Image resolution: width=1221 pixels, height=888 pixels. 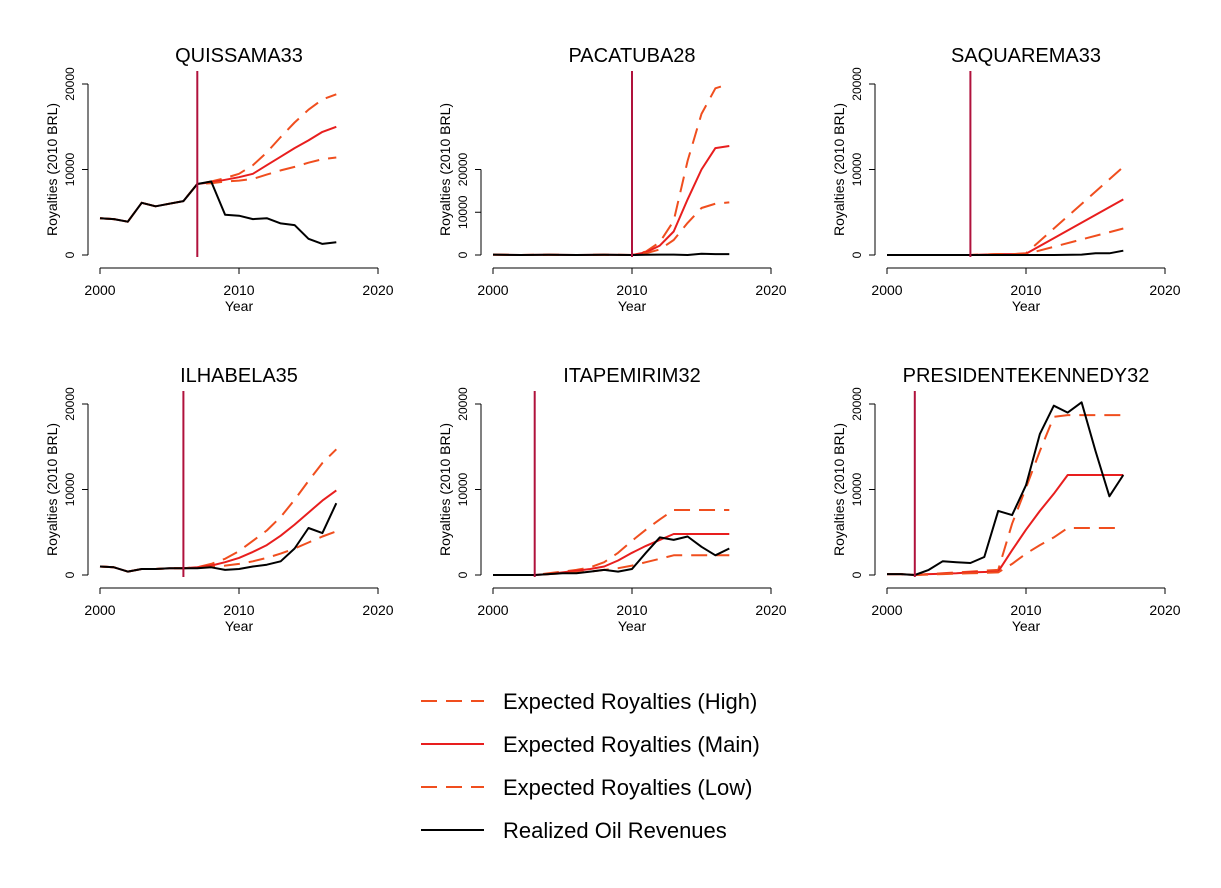 What do you see at coordinates (239, 56) in the screenshot?
I see `panel-title: QUISSAMA33` at bounding box center [239, 56].